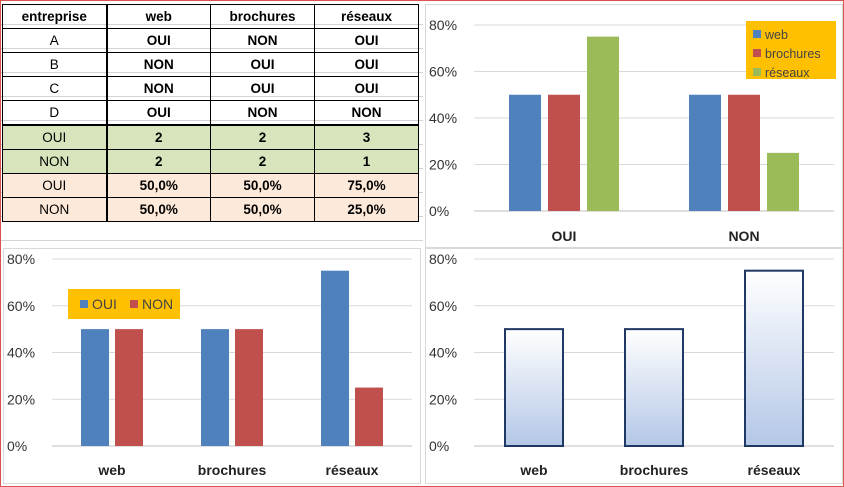 The image size is (844, 487). I want to click on header-cell: entreprise, so click(55, 16).